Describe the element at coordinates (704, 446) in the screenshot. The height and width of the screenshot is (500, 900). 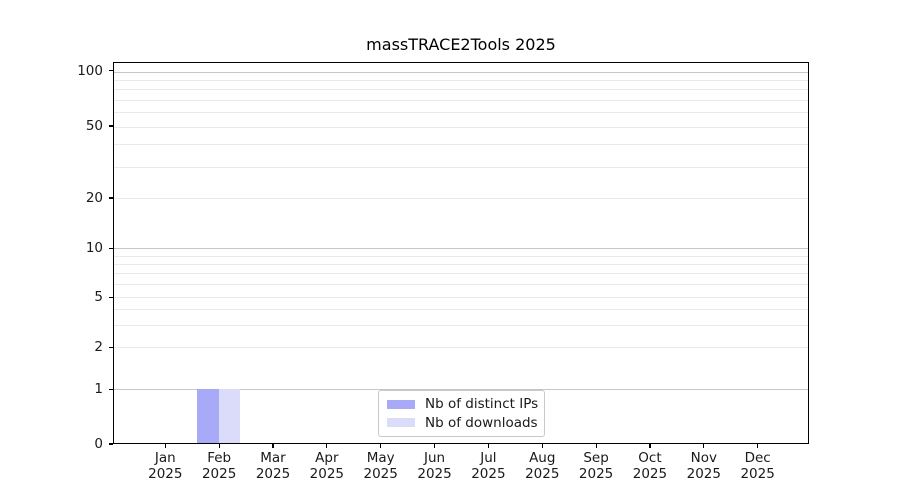
I see `x-tick-mark-nov` at that location.